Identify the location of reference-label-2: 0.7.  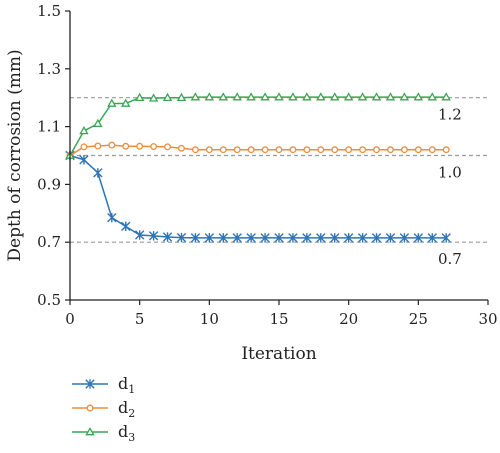
(450, 259).